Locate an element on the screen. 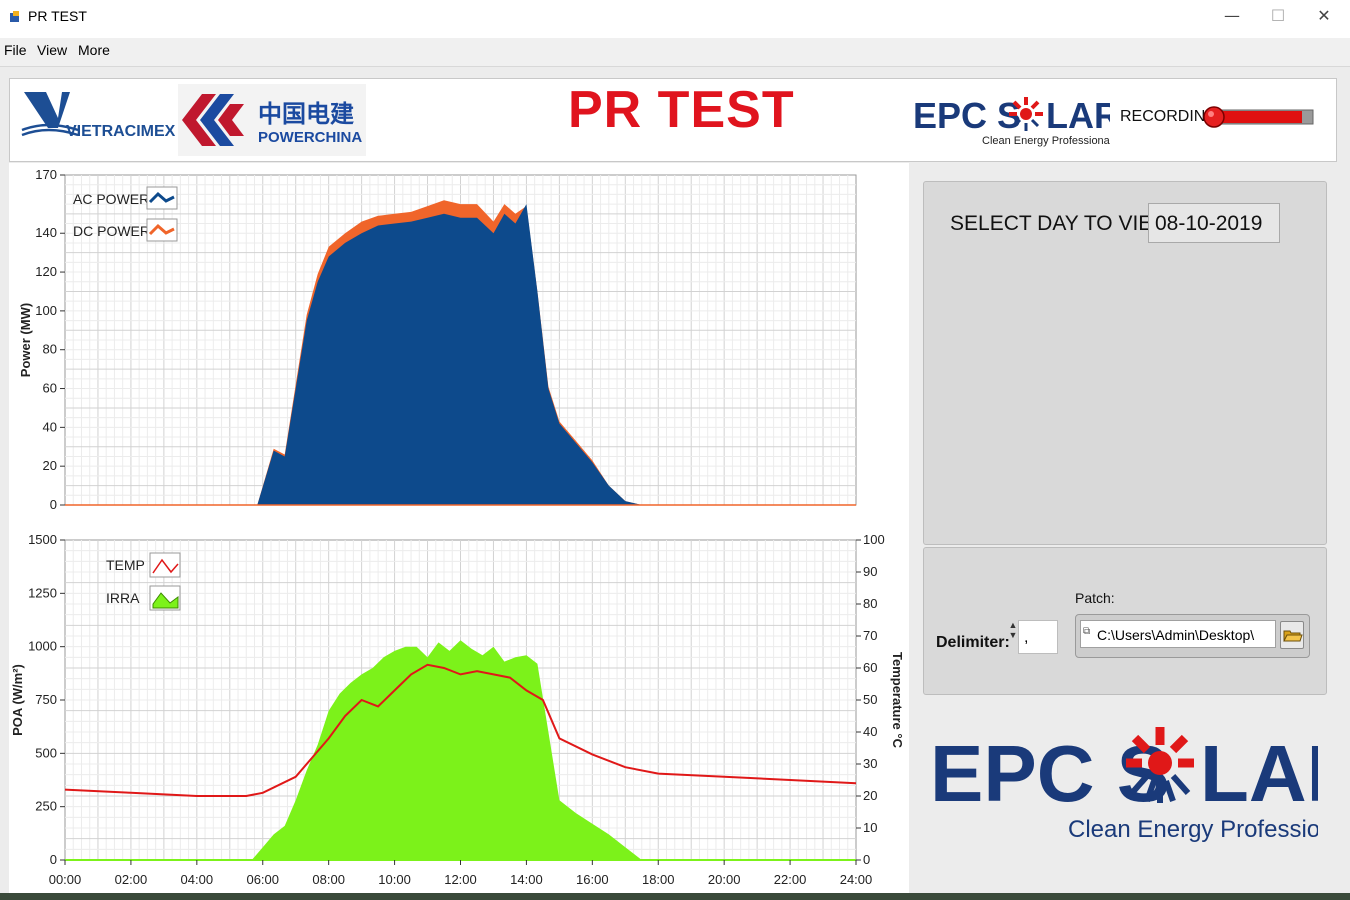  time-xtick-label: 18:00 is located at coordinates (658, 879).